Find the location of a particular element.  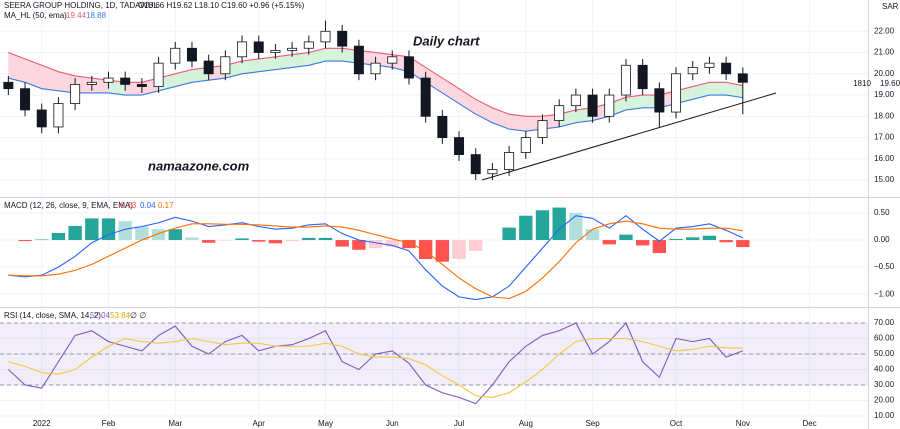

y-tick-label: 18.00 is located at coordinates (884, 115).